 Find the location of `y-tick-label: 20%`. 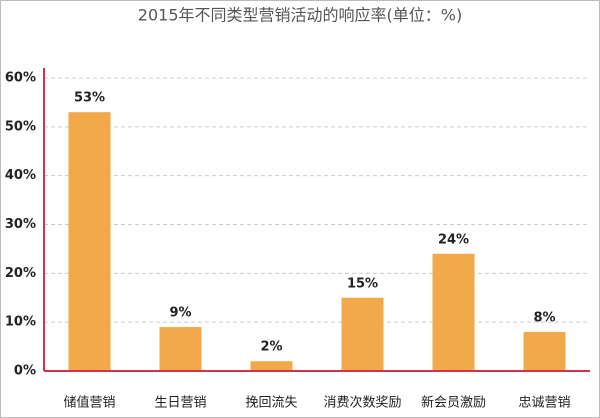

y-tick-label: 20% is located at coordinates (20, 273).